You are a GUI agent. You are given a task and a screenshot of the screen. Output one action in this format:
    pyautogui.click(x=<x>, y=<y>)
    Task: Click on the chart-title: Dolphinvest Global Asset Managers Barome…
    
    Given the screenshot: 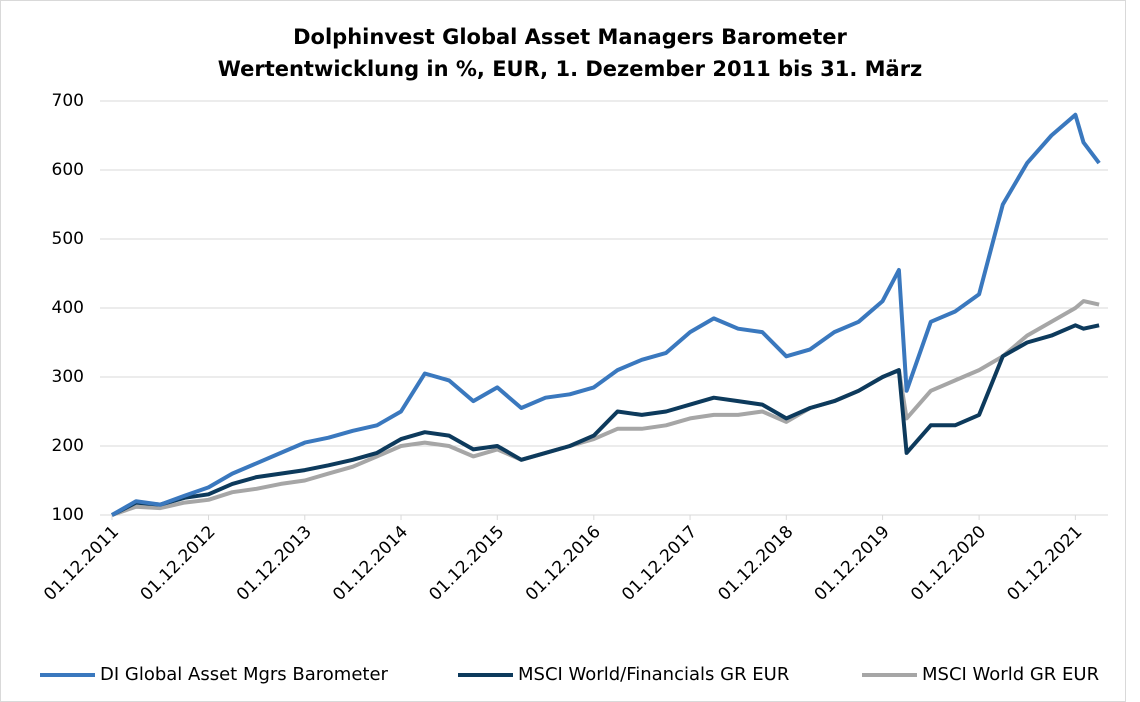 What is the action you would take?
    pyautogui.click(x=570, y=37)
    